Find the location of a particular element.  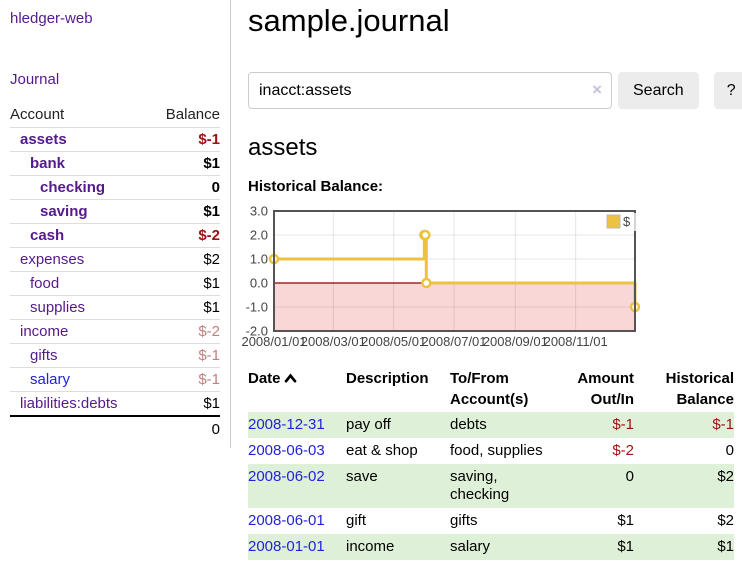

account-column-header: Account is located at coordinates (37, 114).